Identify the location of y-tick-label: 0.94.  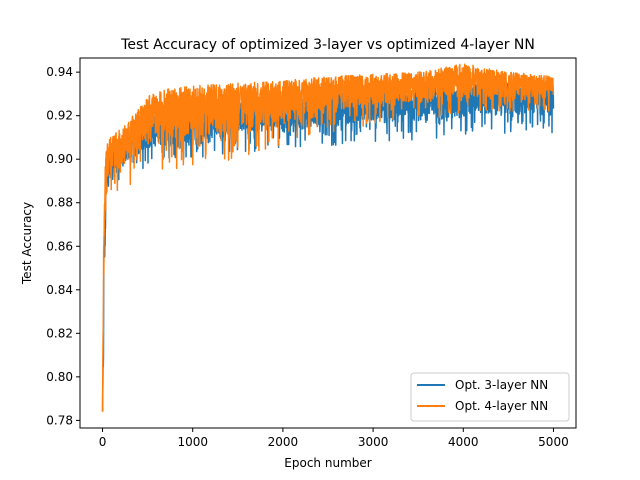
(59, 72).